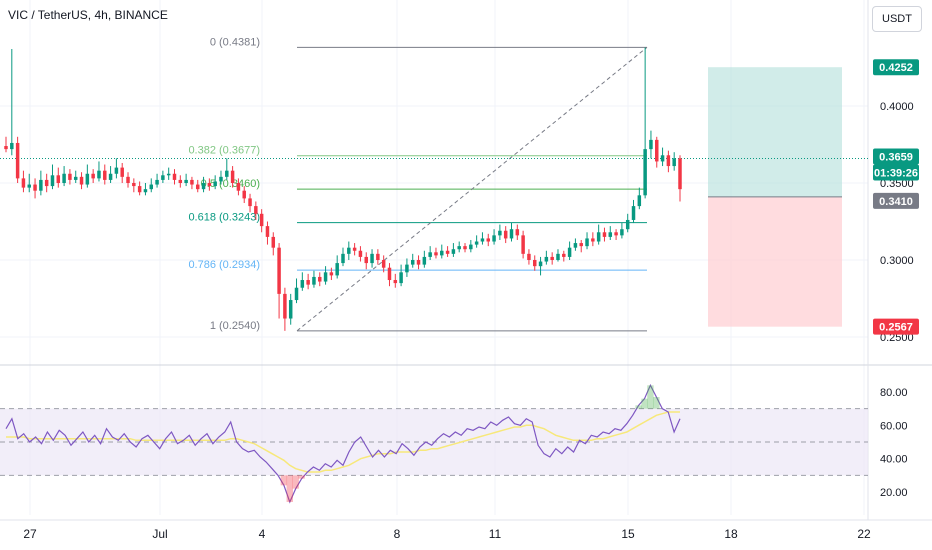  Describe the element at coordinates (30, 534) in the screenshot. I see `time-axis-tick: 27` at that location.